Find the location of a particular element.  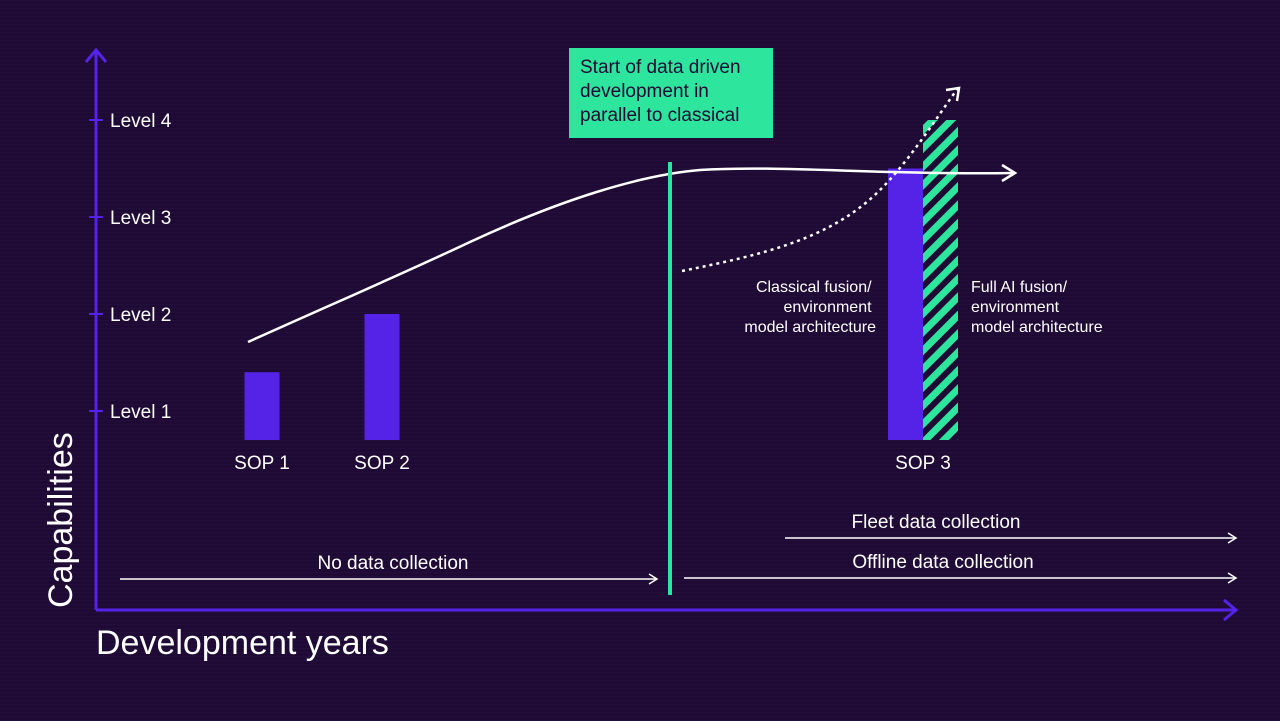

y-tick-label: Level 4 is located at coordinates (141, 121).